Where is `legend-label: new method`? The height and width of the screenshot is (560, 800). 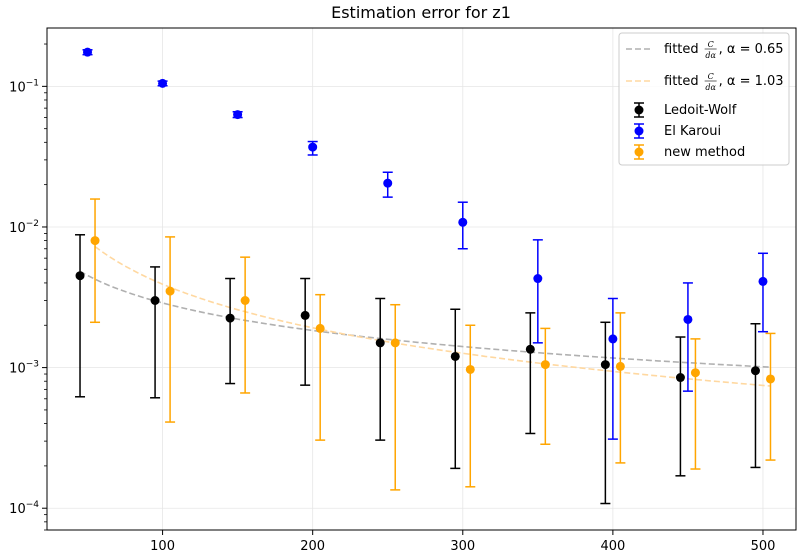
legend-label: new method is located at coordinates (704, 152).